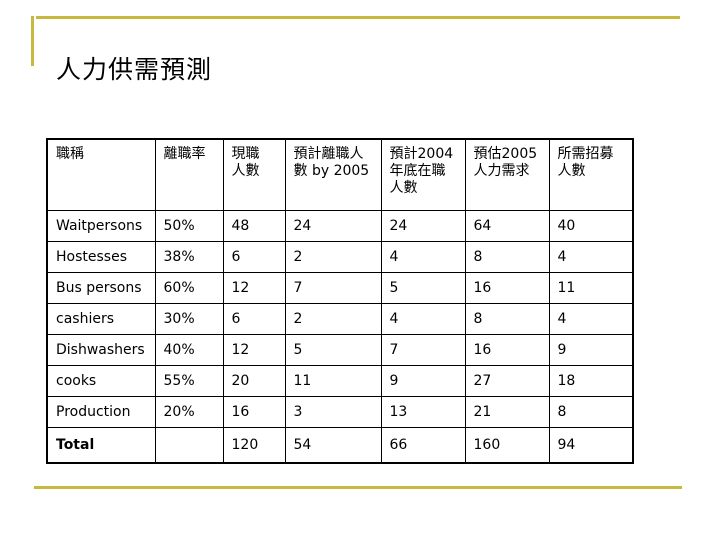  Describe the element at coordinates (358, 487) in the screenshot. I see `decorative-bottom-line` at that location.